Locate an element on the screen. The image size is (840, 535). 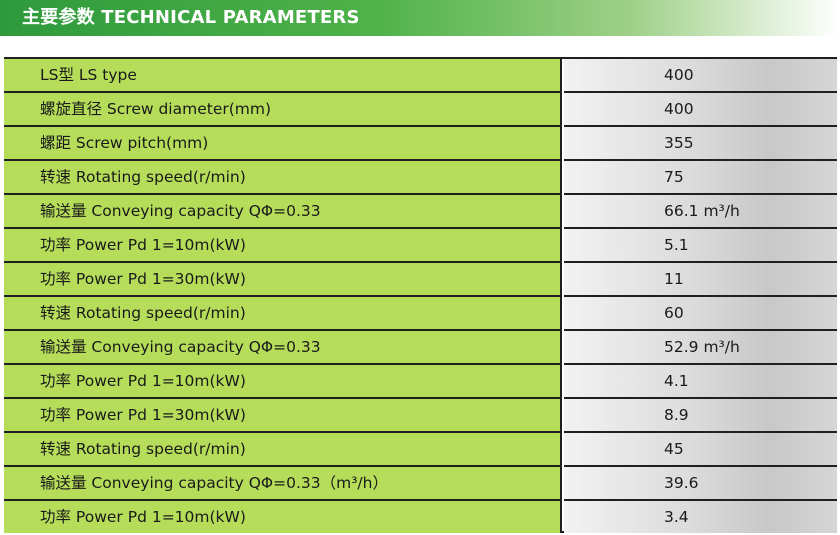
parameter-value-cell: 4.1 is located at coordinates (700, 382).